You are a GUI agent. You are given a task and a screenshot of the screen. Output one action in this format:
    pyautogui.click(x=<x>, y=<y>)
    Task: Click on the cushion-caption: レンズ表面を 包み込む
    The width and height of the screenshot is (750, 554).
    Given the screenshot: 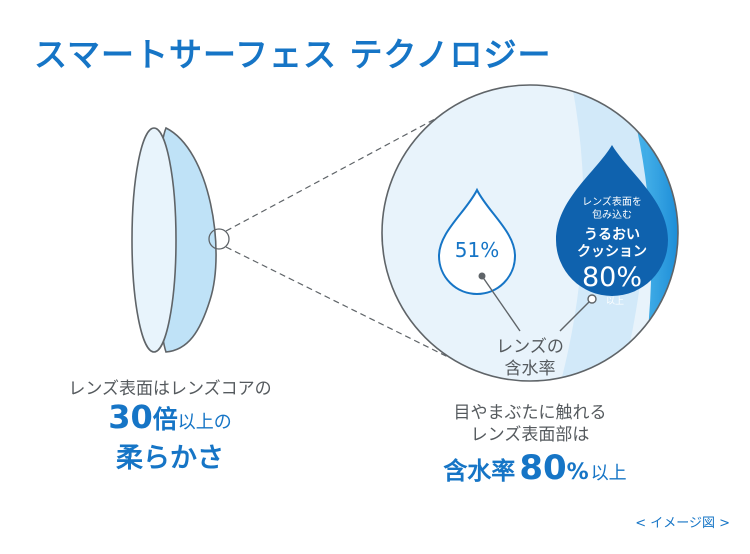 What is the action you would take?
    pyautogui.click(x=612, y=209)
    